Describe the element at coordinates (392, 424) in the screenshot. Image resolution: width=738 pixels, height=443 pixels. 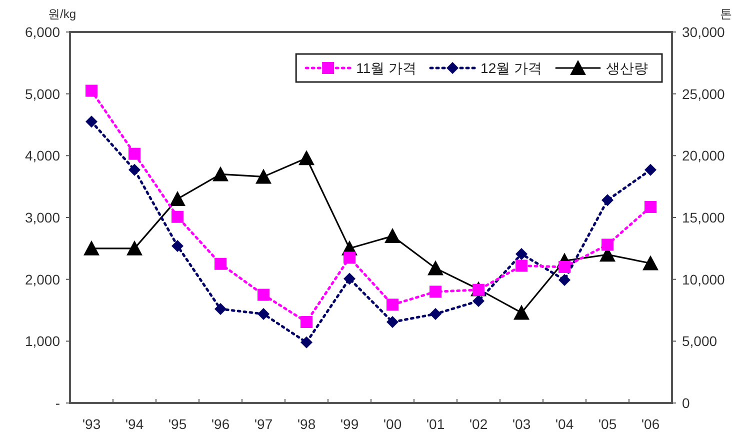
I see `x-tick-label: '00` at that location.